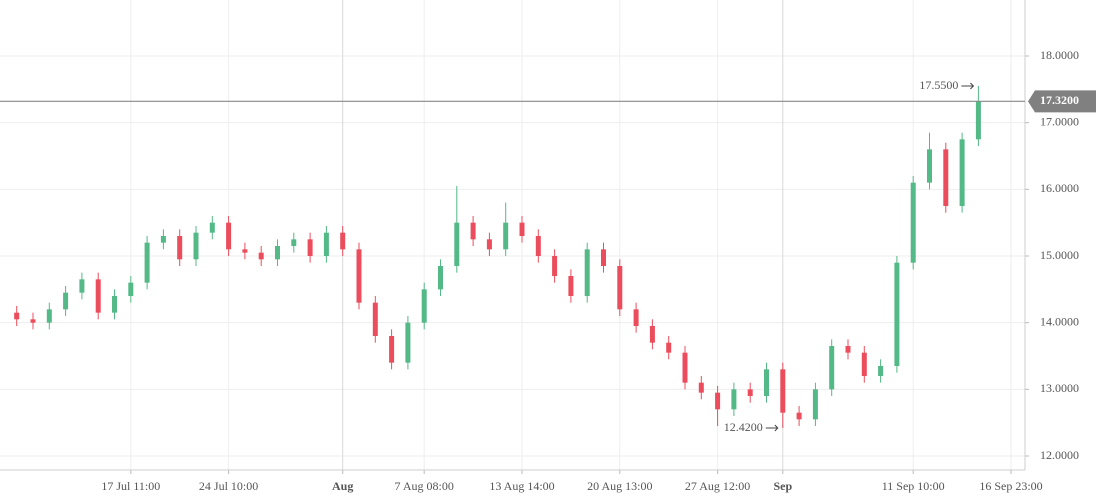  What do you see at coordinates (717, 486) in the screenshot?
I see `x-tick-label: 27 Aug 12:00` at bounding box center [717, 486].